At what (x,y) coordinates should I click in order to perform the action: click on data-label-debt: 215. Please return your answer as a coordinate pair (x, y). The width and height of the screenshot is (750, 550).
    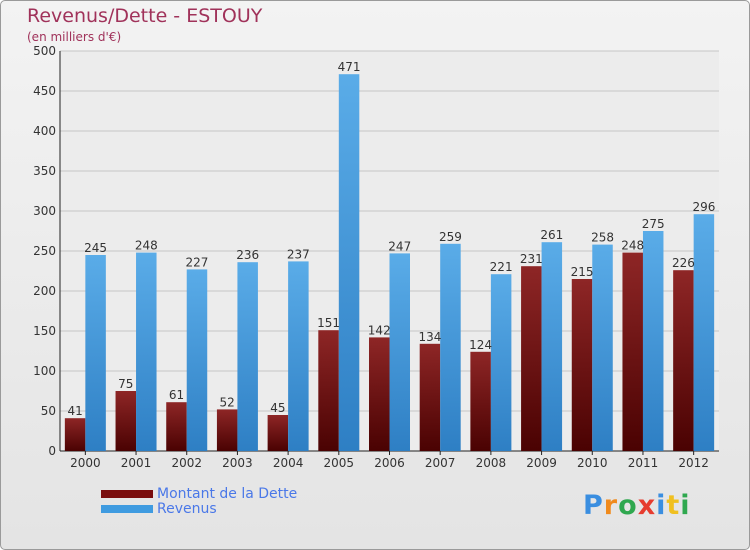
    Looking at the image, I should click on (582, 272).